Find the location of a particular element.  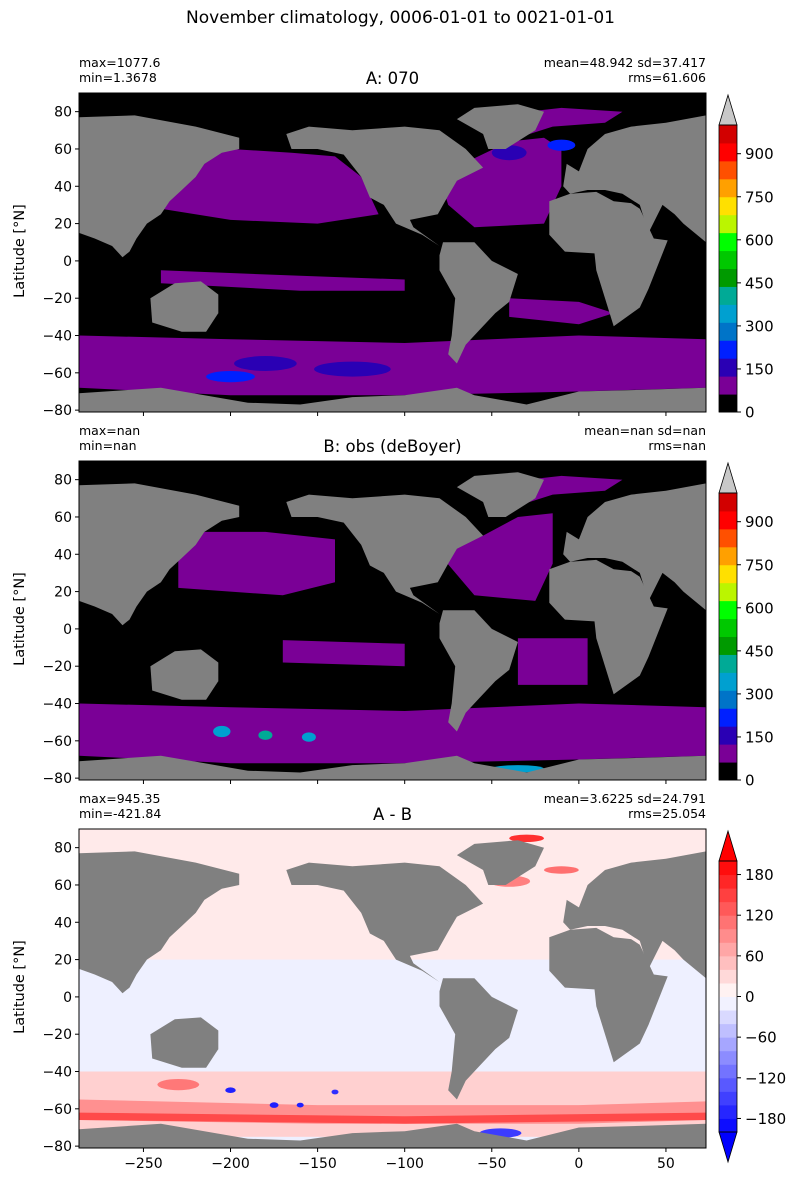

panel-0-colorbar-tick-label: 150 is located at coordinates (759, 369).